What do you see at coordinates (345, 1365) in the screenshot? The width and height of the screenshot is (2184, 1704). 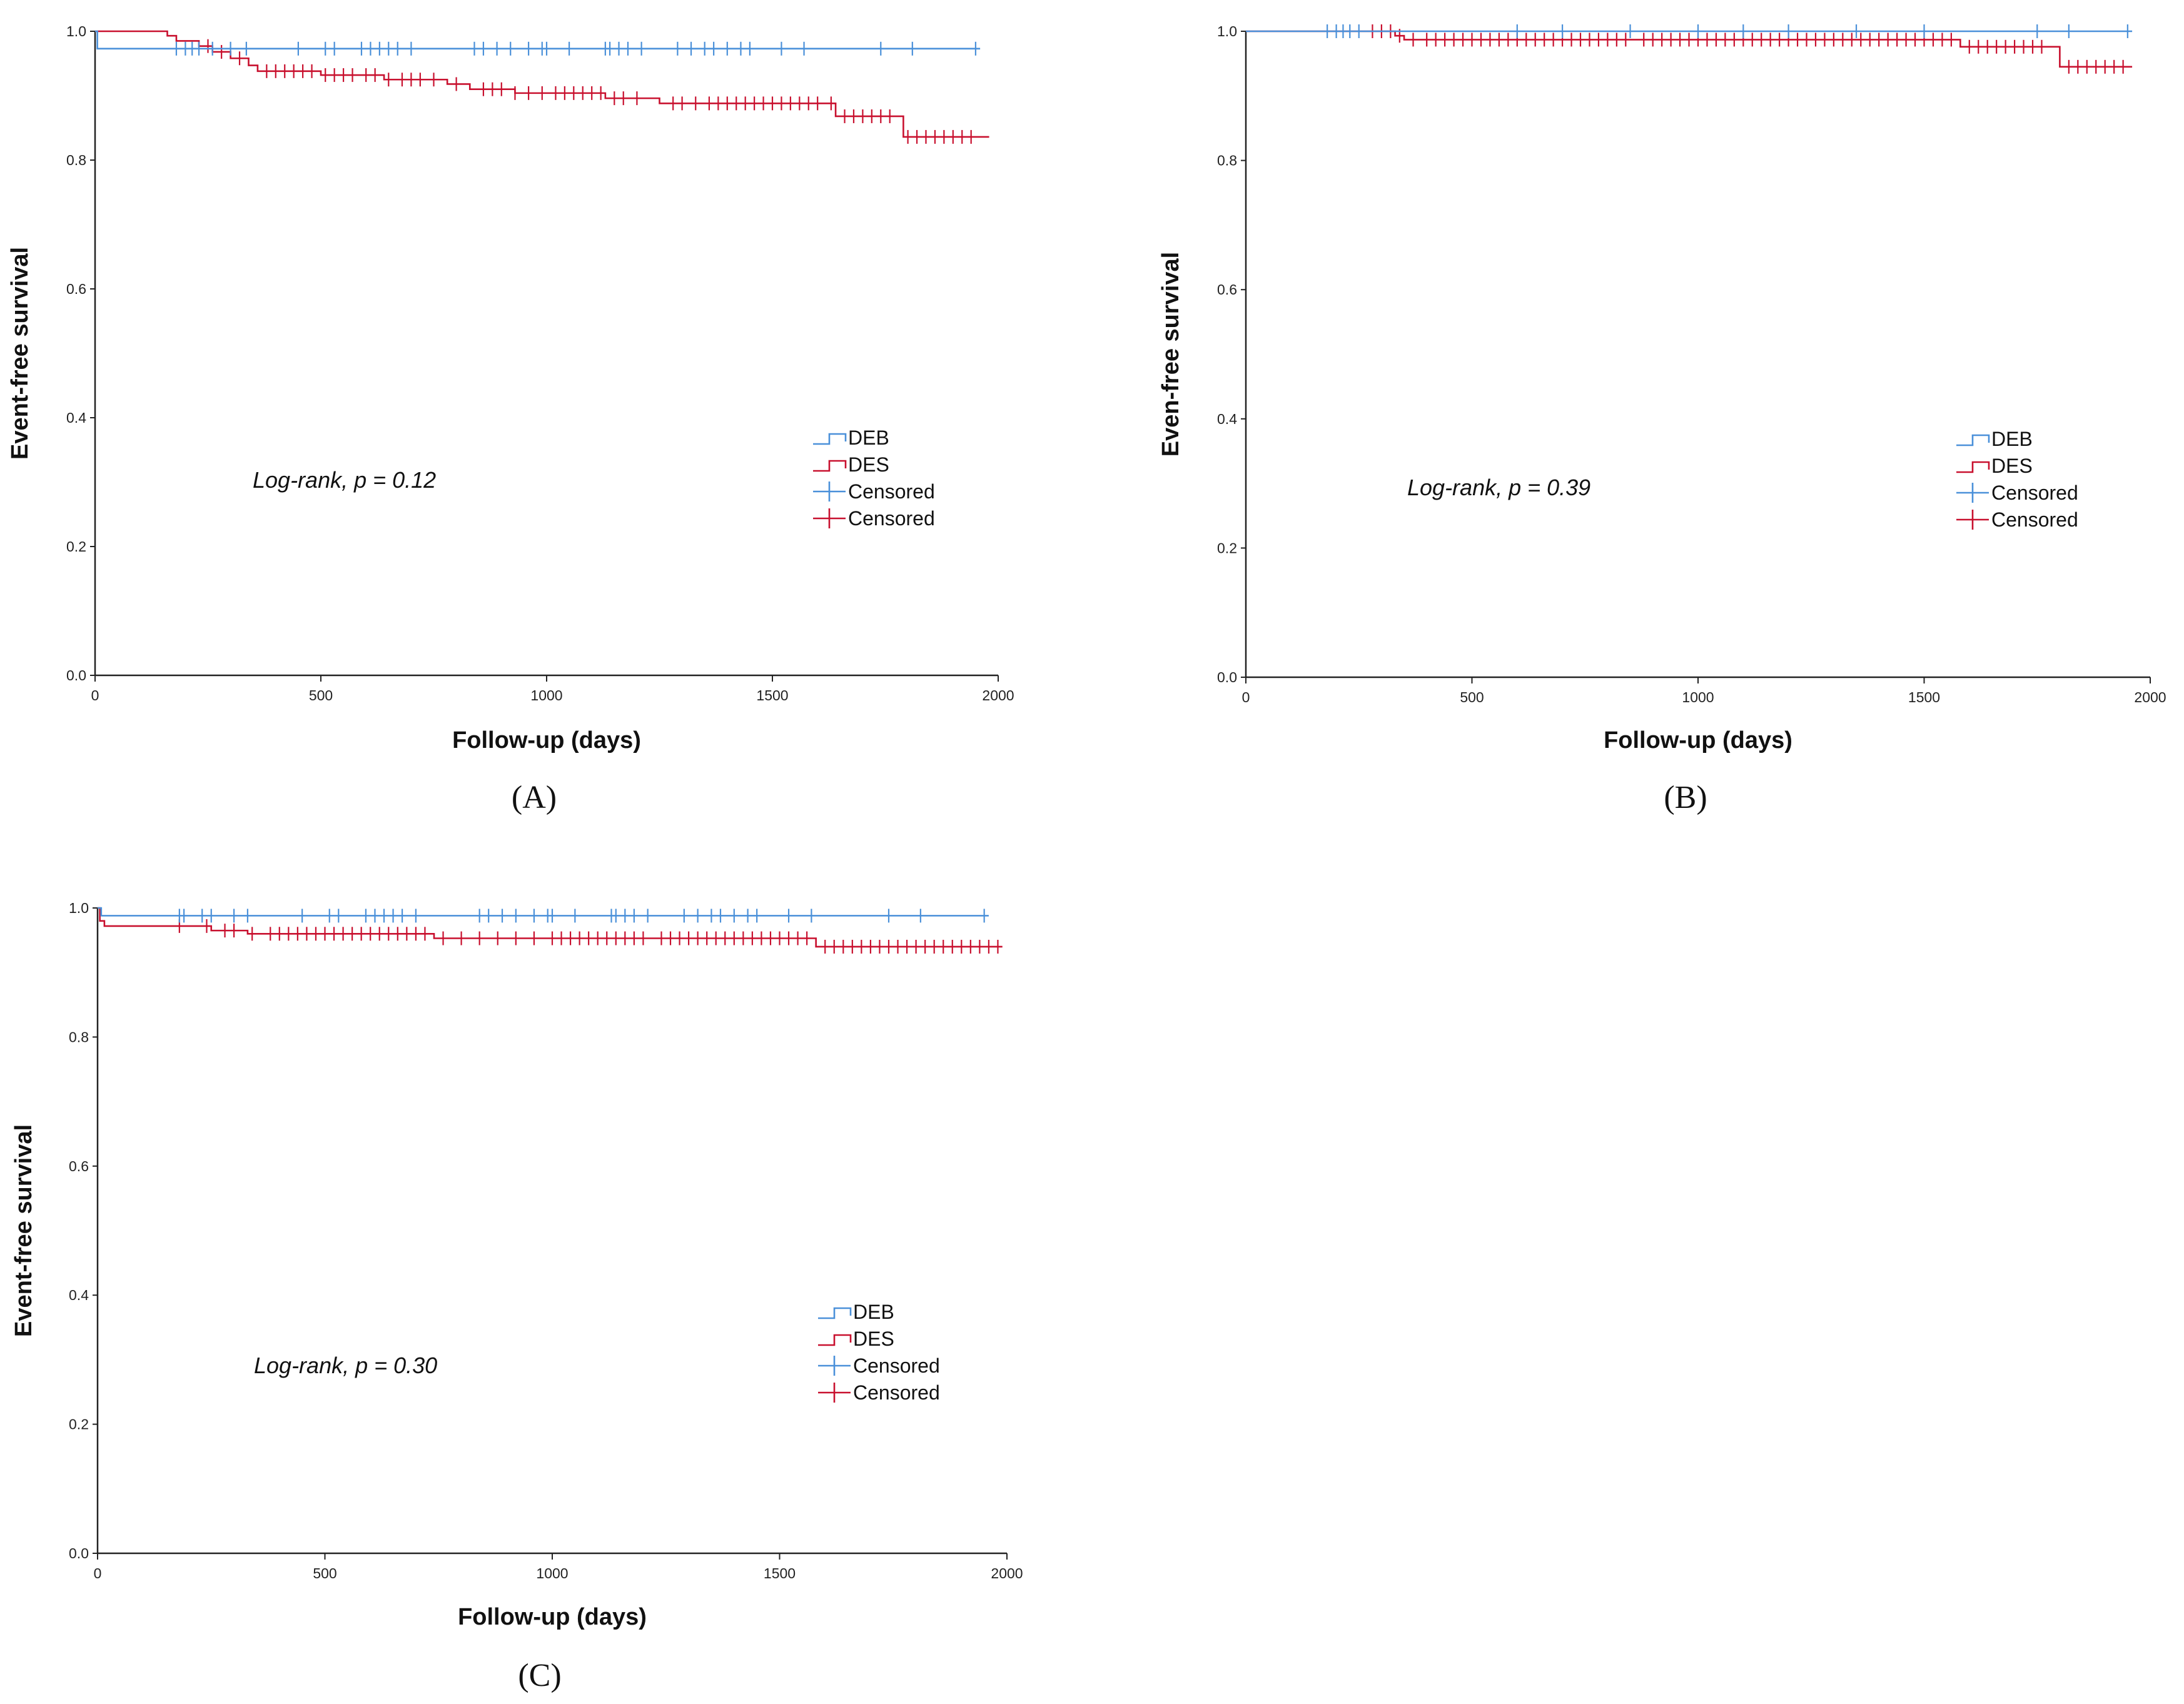 I see `log-rank-annotation: Log-rank, p = 0.30` at bounding box center [345, 1365].